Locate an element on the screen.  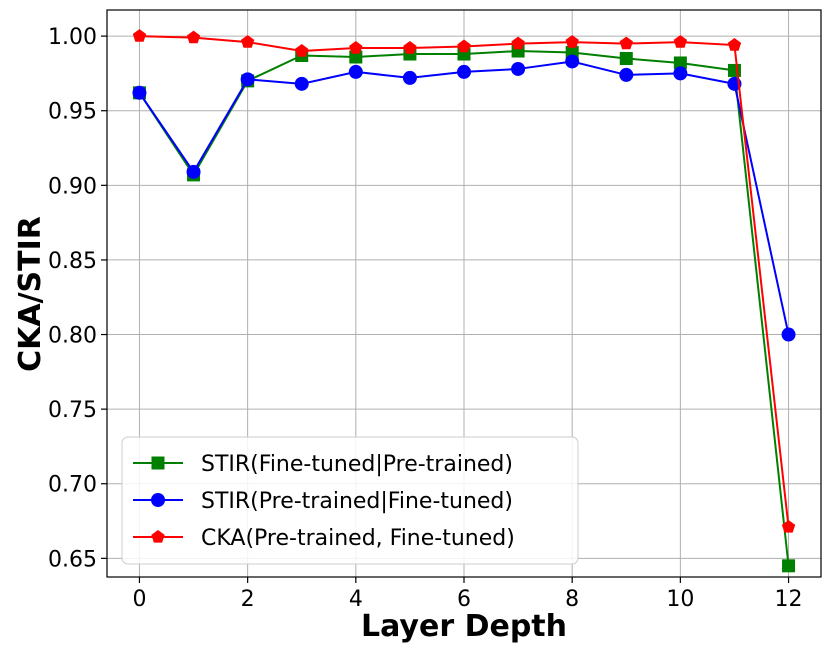
x-tick-label: 6 is located at coordinates (464, 599).